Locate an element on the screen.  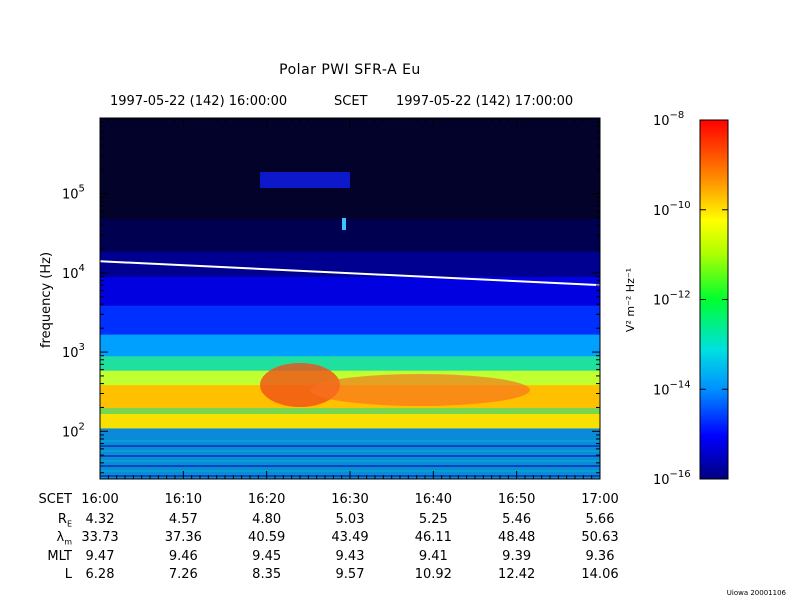
ephemeris-value: 46.11 is located at coordinates (433, 537).